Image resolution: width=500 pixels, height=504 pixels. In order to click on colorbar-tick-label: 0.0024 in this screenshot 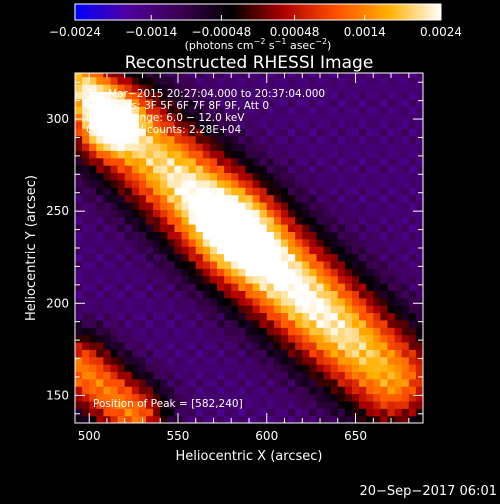, I will do `click(441, 32)`.